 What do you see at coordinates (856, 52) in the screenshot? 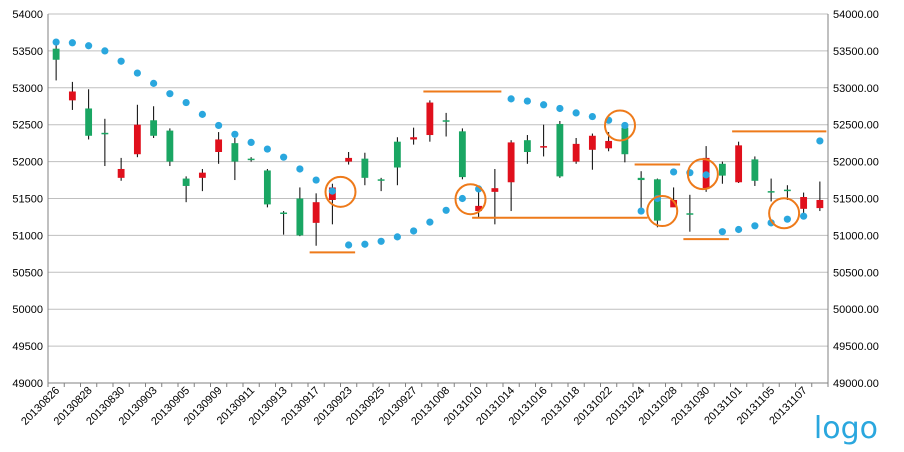
I see `y-tick-label-right: 53500.00` at bounding box center [856, 52].